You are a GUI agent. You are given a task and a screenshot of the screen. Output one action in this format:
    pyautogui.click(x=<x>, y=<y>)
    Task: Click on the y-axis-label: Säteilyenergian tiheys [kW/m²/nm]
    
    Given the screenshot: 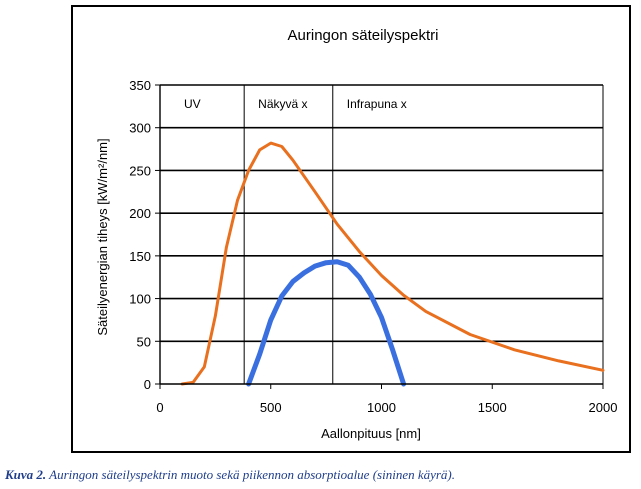 What is the action you would take?
    pyautogui.click(x=102, y=236)
    